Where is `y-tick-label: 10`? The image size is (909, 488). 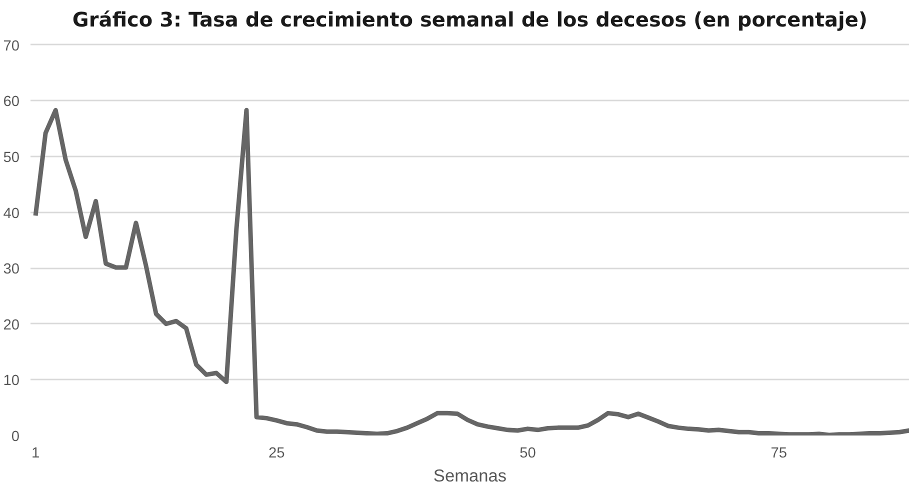
y-tick-label: 10 is located at coordinates (11, 381).